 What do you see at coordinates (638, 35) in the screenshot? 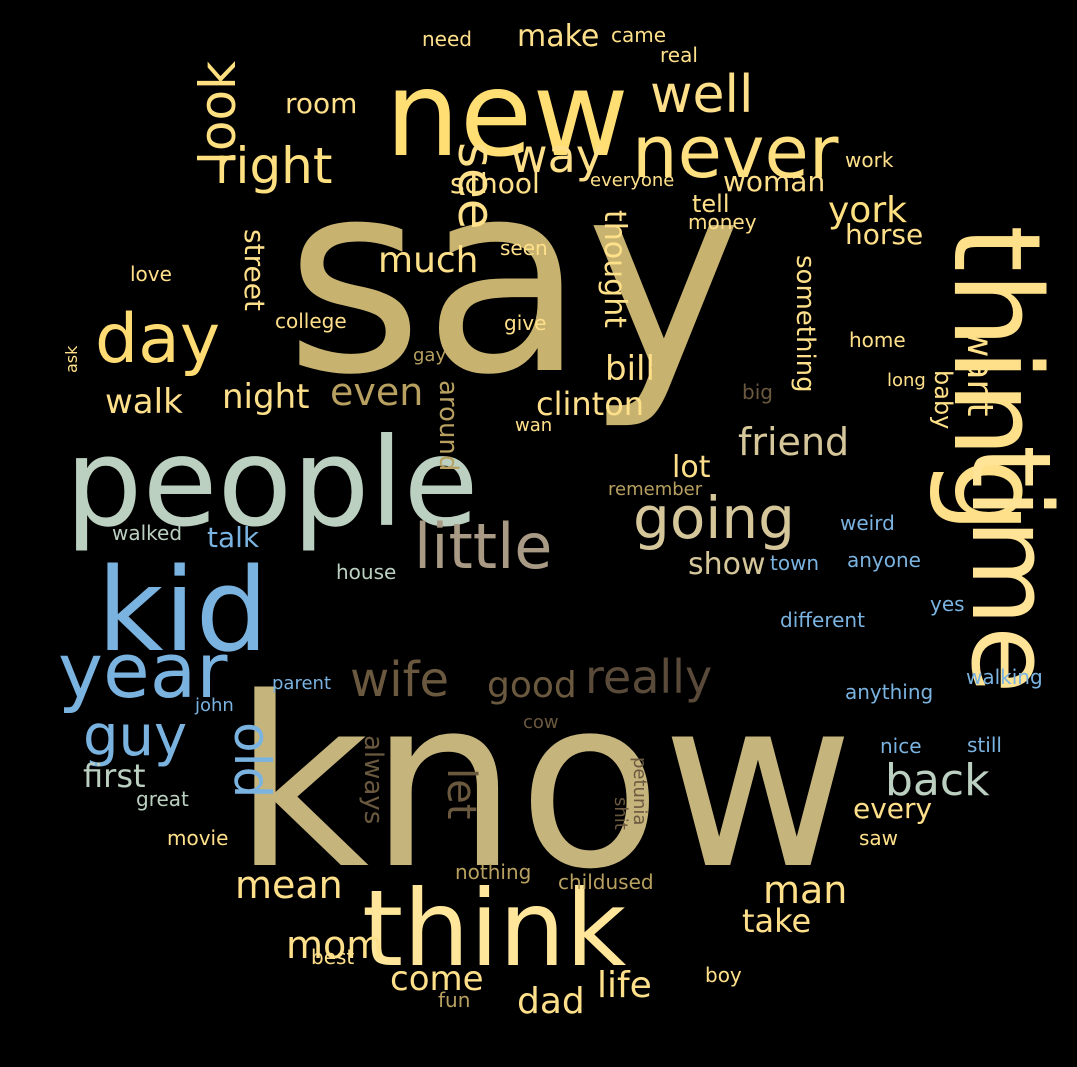
I see `word-came: came` at bounding box center [638, 35].